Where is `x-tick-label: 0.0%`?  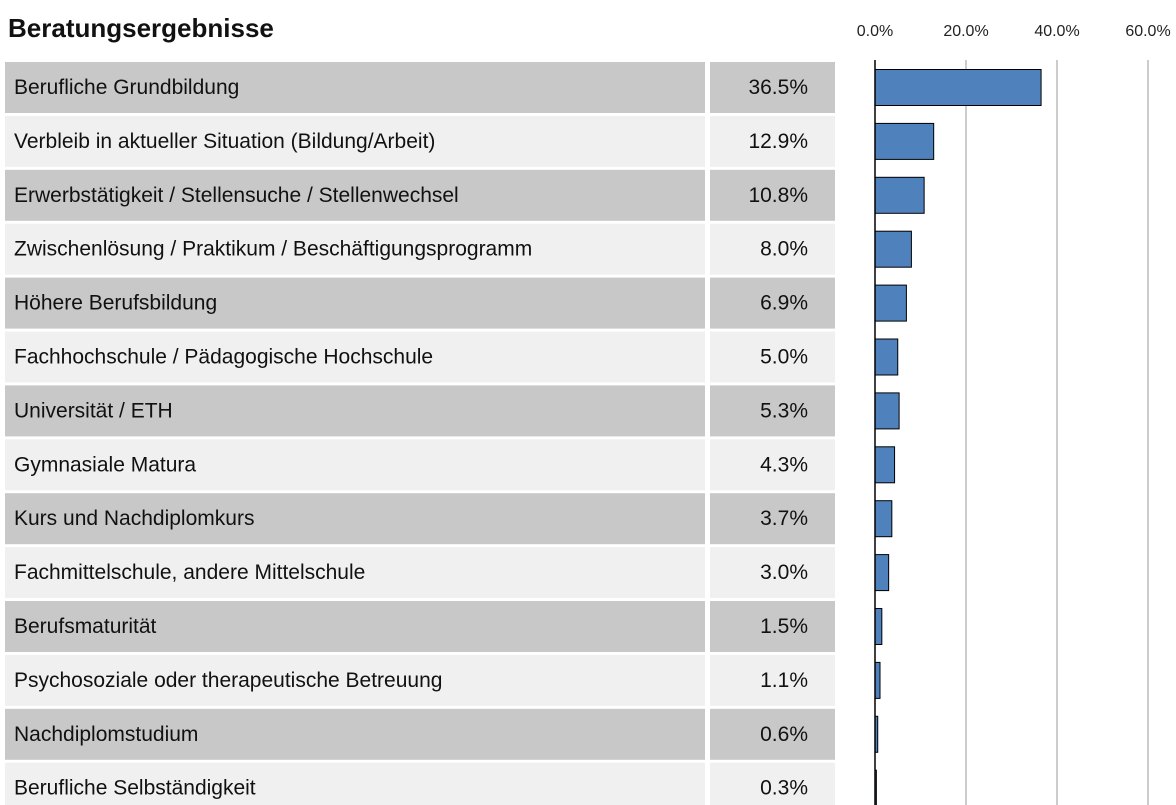
x-tick-label: 0.0% is located at coordinates (875, 31).